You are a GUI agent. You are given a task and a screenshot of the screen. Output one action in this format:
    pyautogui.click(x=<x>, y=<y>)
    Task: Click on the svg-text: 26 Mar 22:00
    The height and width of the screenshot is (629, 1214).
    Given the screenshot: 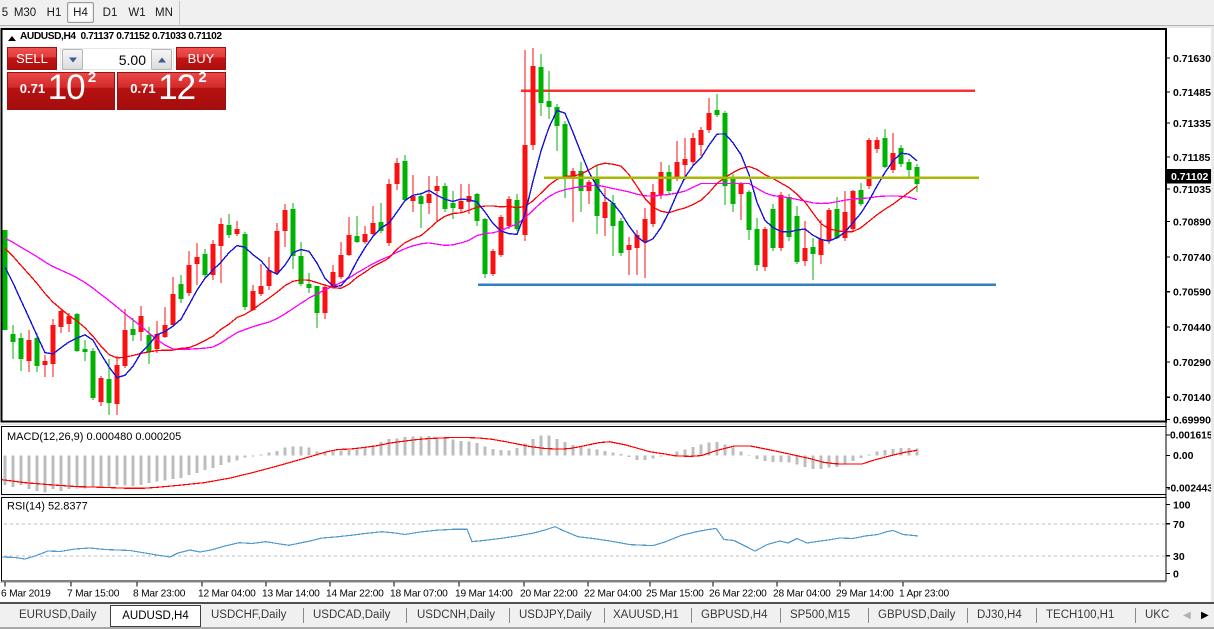 What is the action you would take?
    pyautogui.click(x=738, y=594)
    